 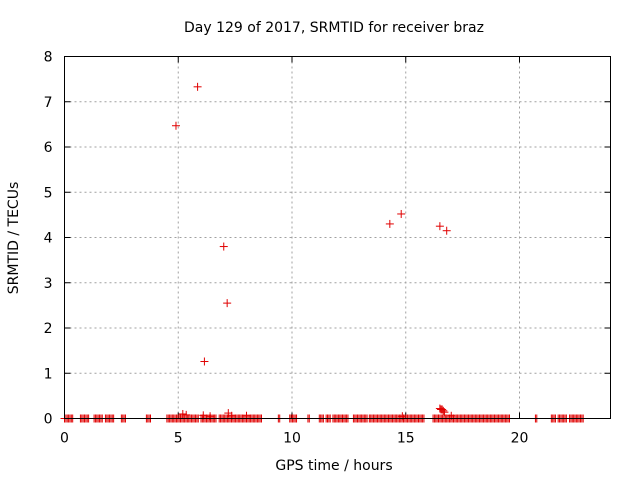 What do you see at coordinates (333, 466) in the screenshot?
I see `x-axis-label: GPS time / hours` at bounding box center [333, 466].